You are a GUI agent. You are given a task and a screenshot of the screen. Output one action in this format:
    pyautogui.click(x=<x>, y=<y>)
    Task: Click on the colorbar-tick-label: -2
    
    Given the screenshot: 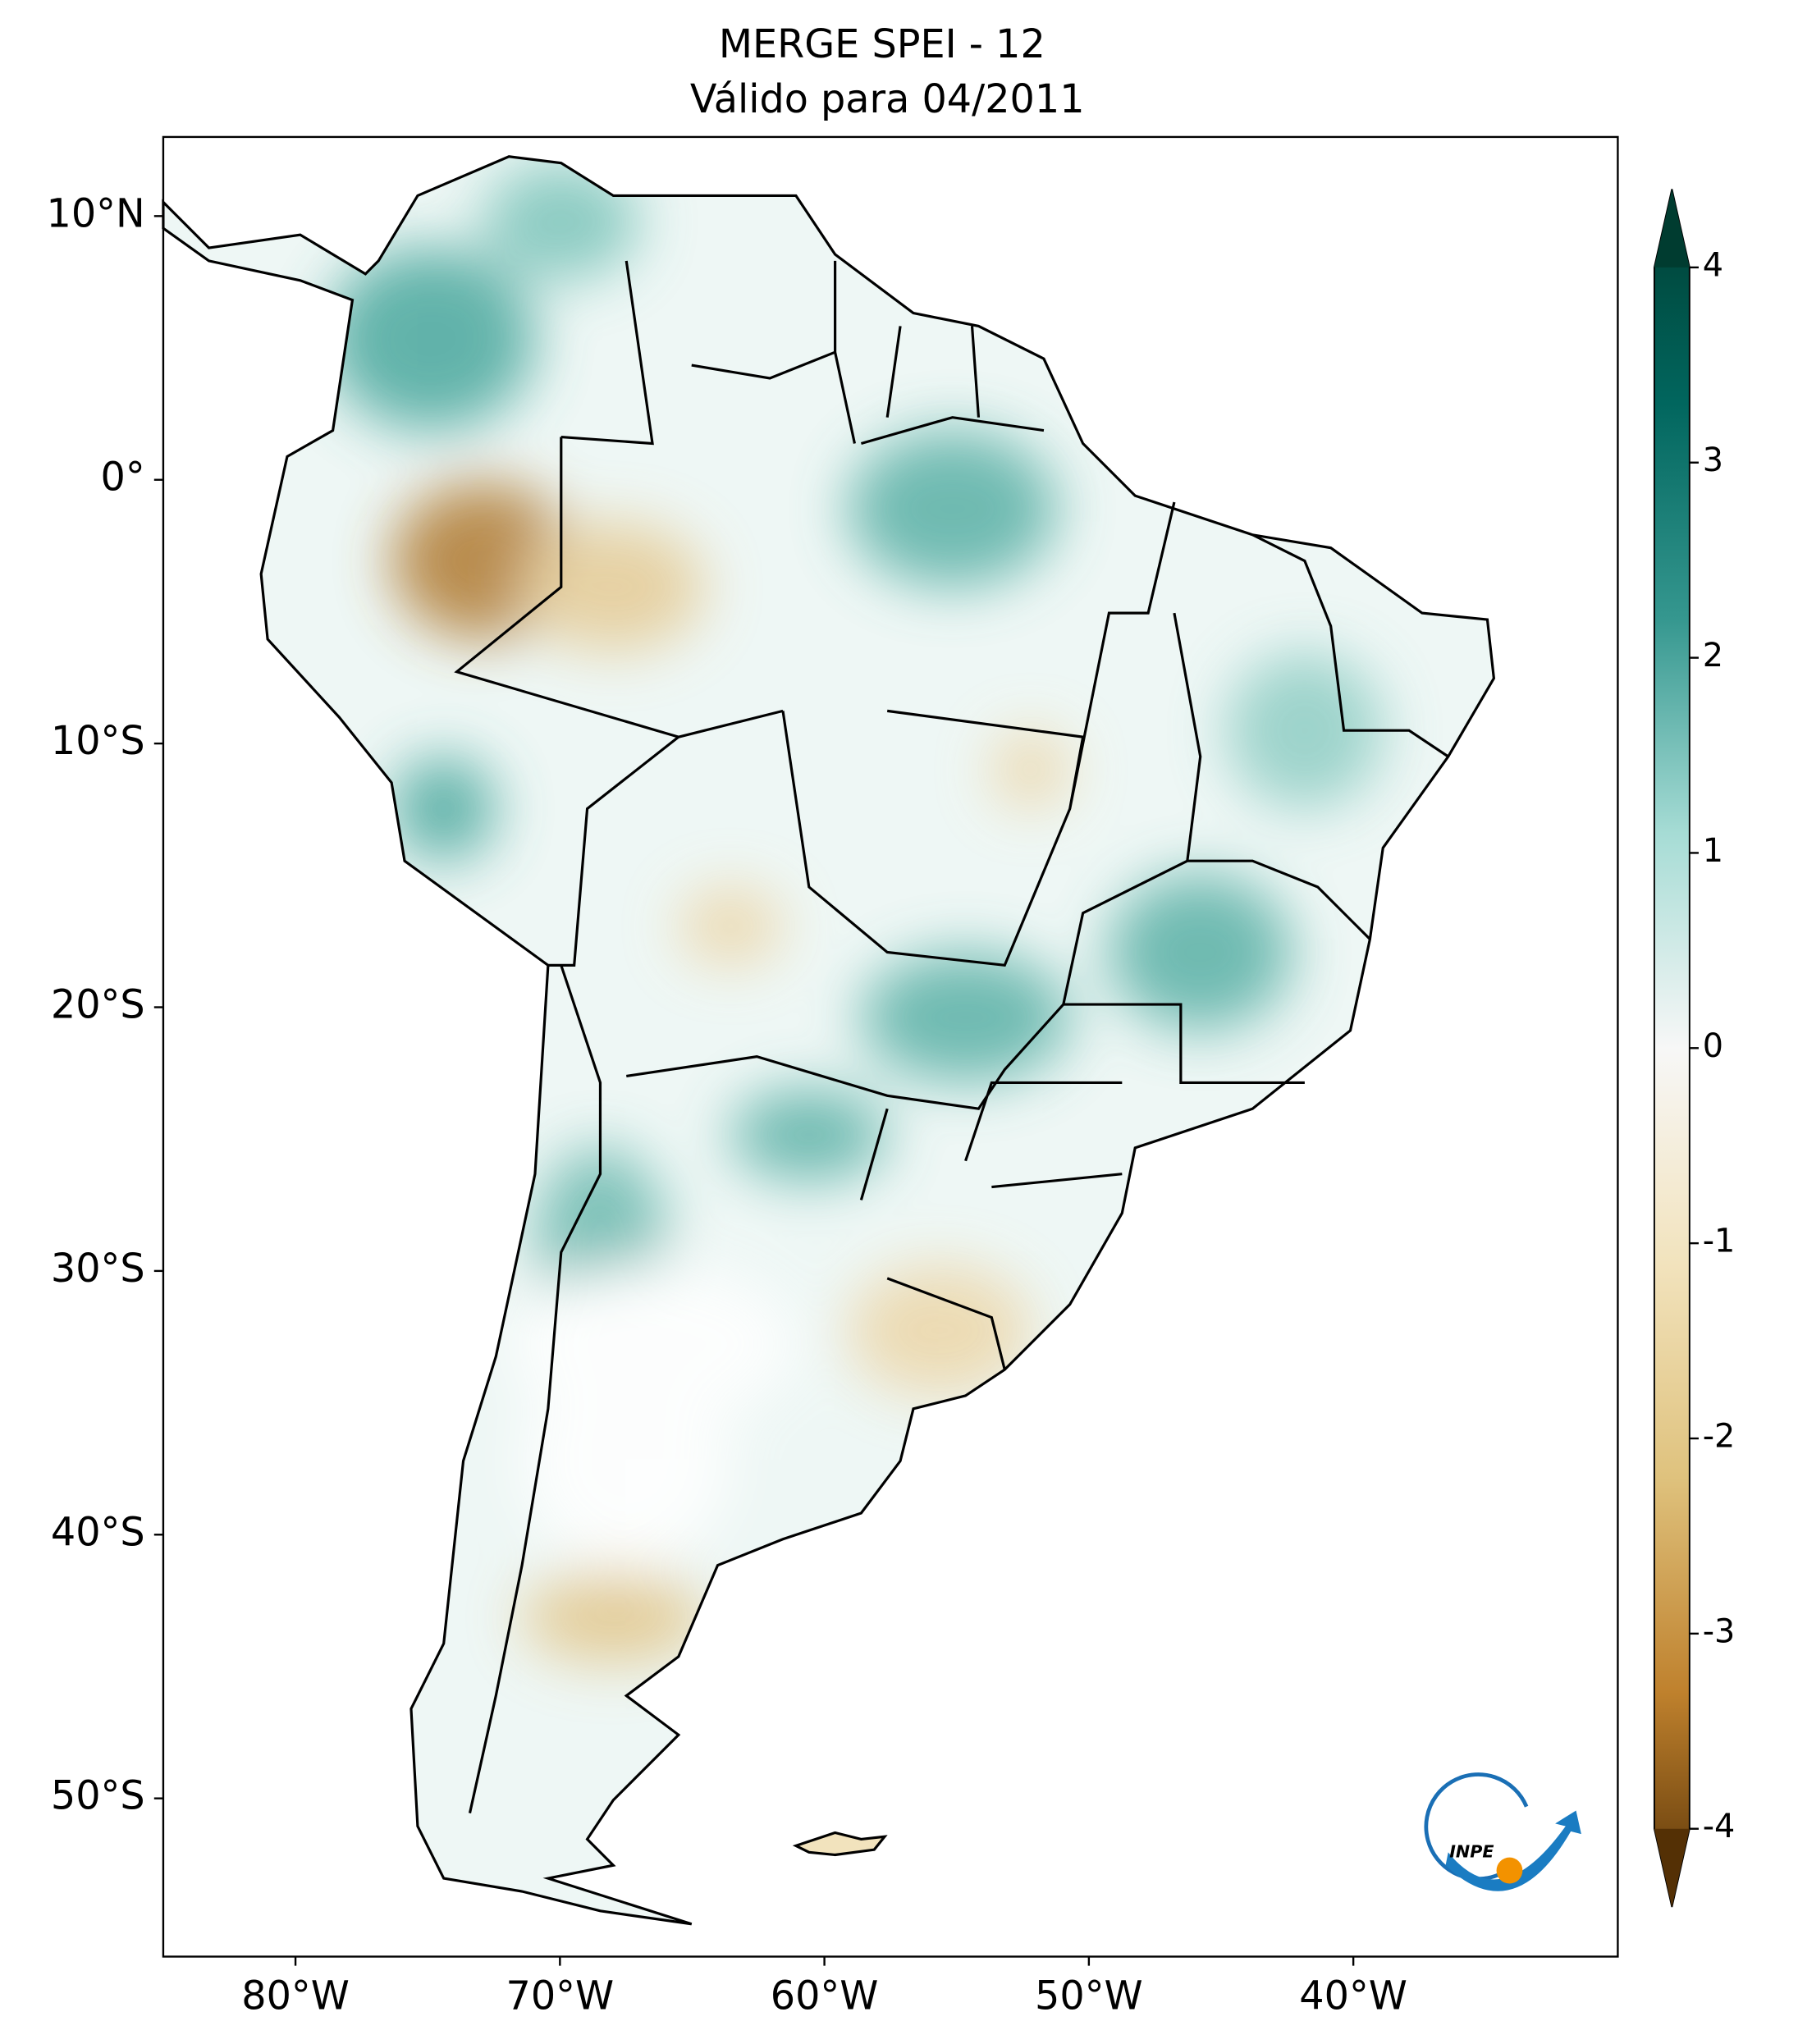 What is the action you would take?
    pyautogui.click(x=1719, y=1436)
    